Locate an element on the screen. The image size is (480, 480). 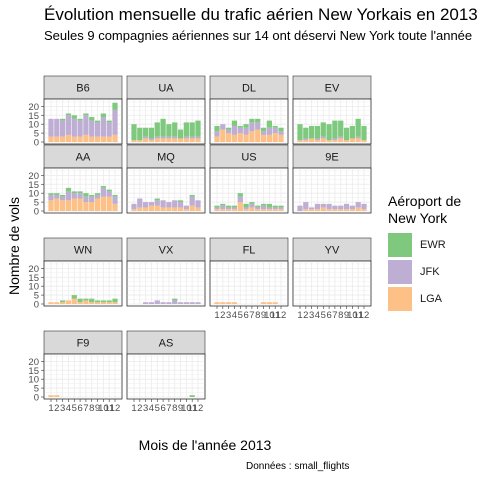
bar-aa-jfk-m10 is located at coordinates (103, 192).